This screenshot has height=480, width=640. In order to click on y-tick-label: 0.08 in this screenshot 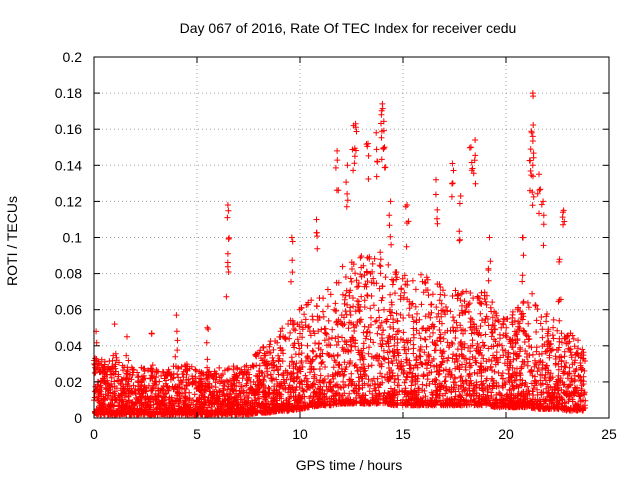, I will do `click(68, 274)`.